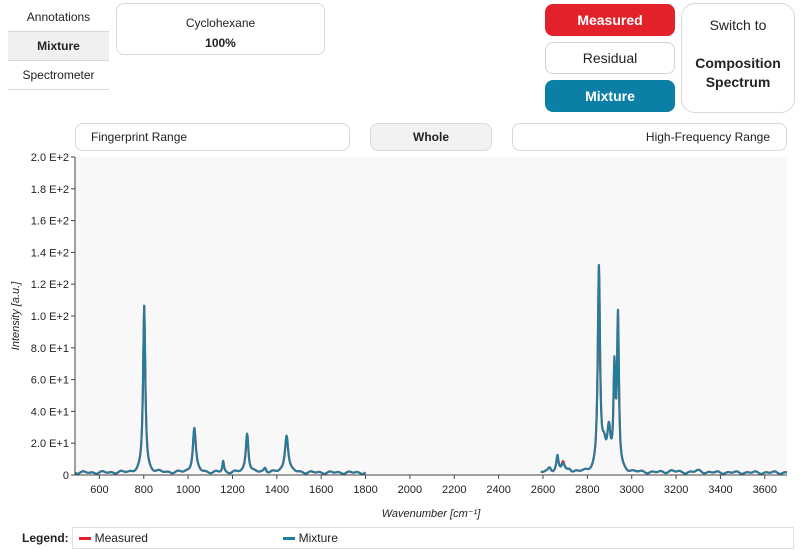 The image size is (800, 550). What do you see at coordinates (50, 158) in the screenshot?
I see `y-tick-label: 2.0 E+2` at bounding box center [50, 158].